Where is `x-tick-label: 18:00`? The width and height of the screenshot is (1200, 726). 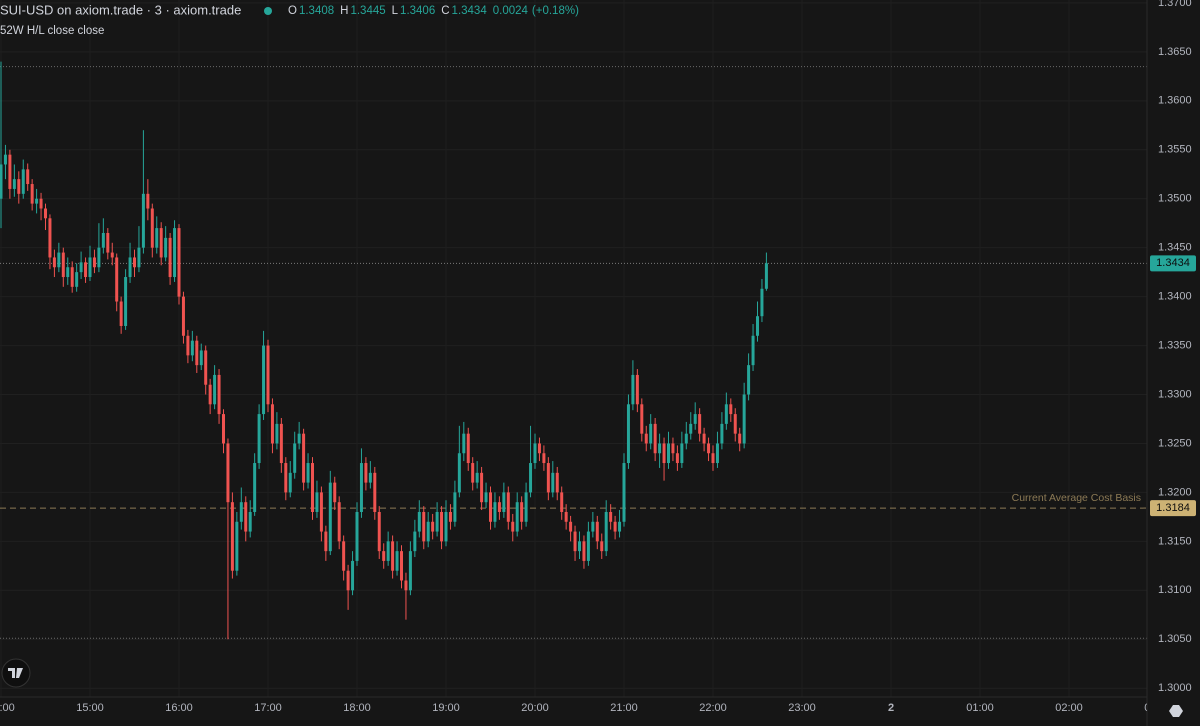 x-tick-label: 18:00 is located at coordinates (357, 708).